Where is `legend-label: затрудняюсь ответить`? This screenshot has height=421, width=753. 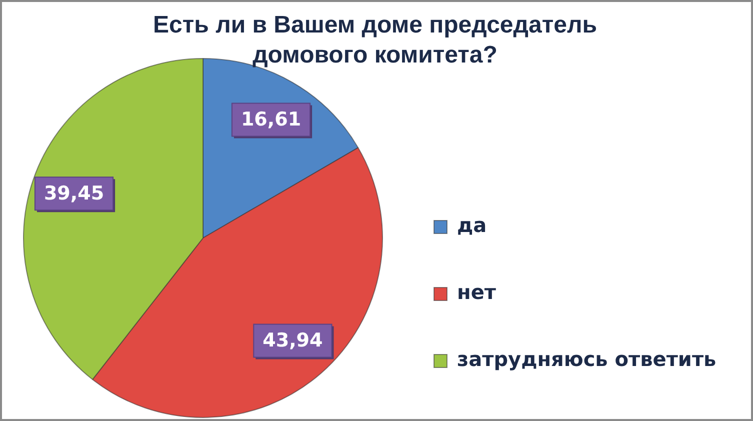 legend-label: затрудняюсь ответить is located at coordinates (586, 359).